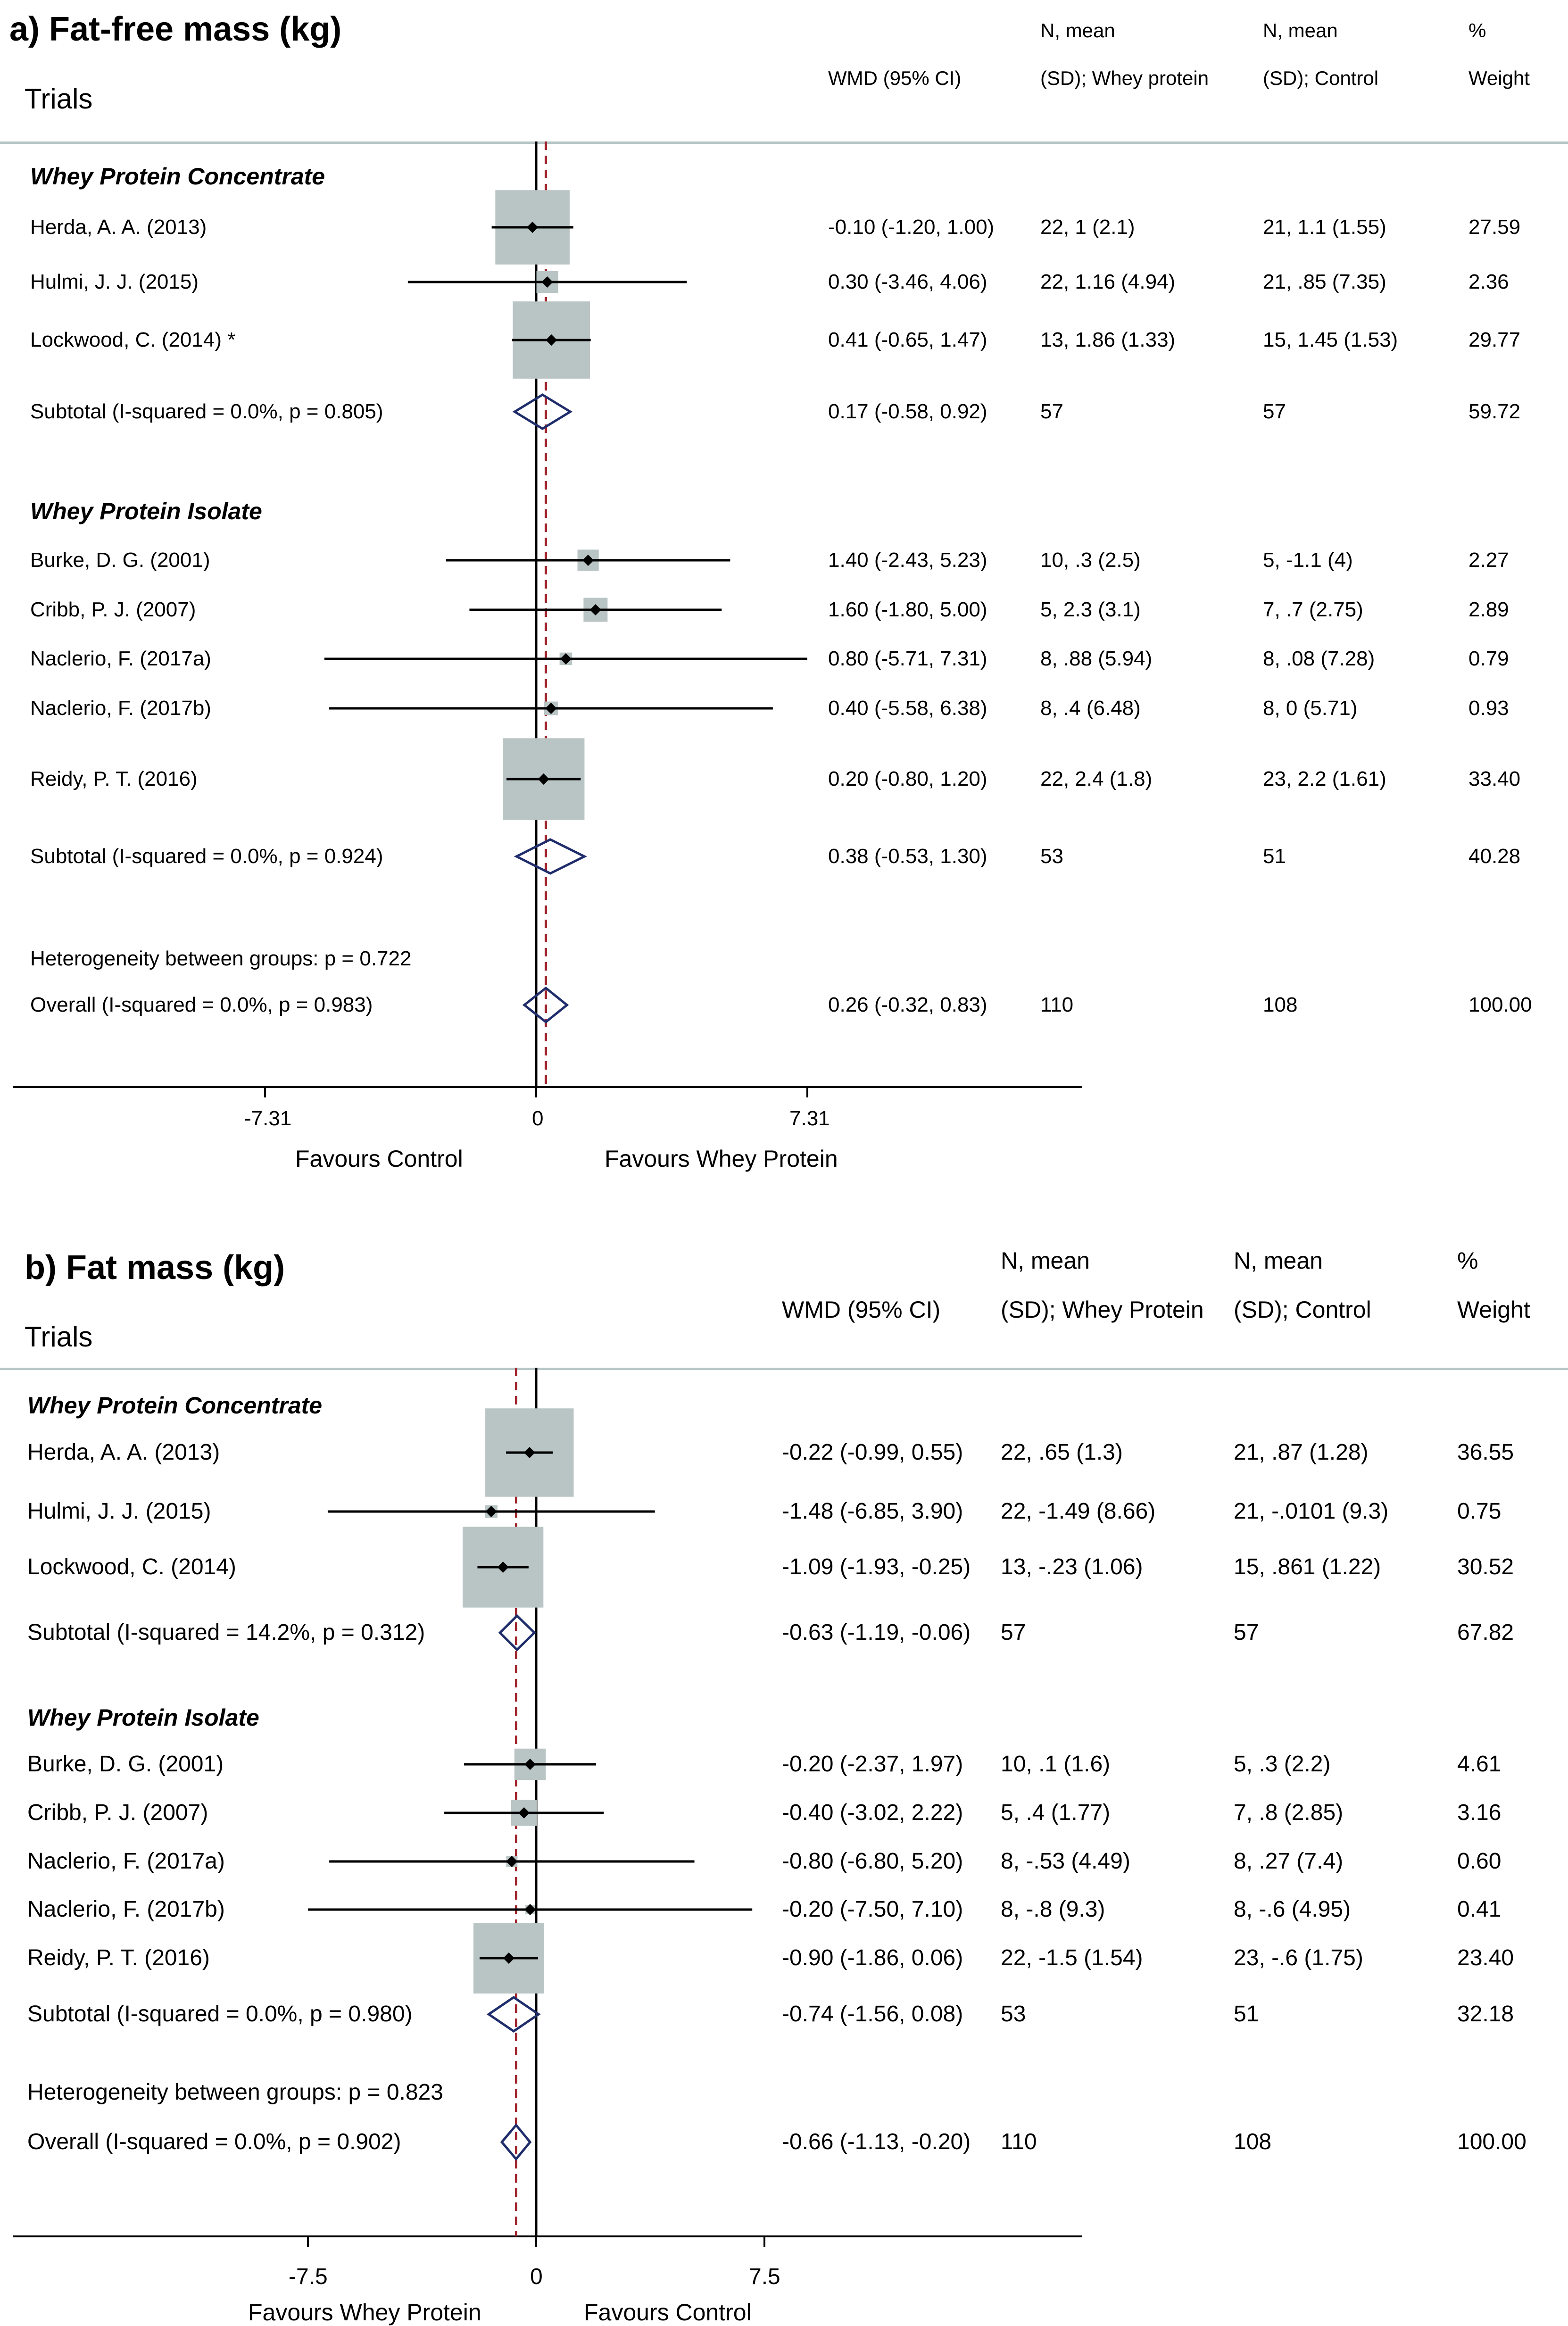 The image size is (1568, 2326). What do you see at coordinates (1488, 610) in the screenshot?
I see `weight-cell: 2.89` at bounding box center [1488, 610].